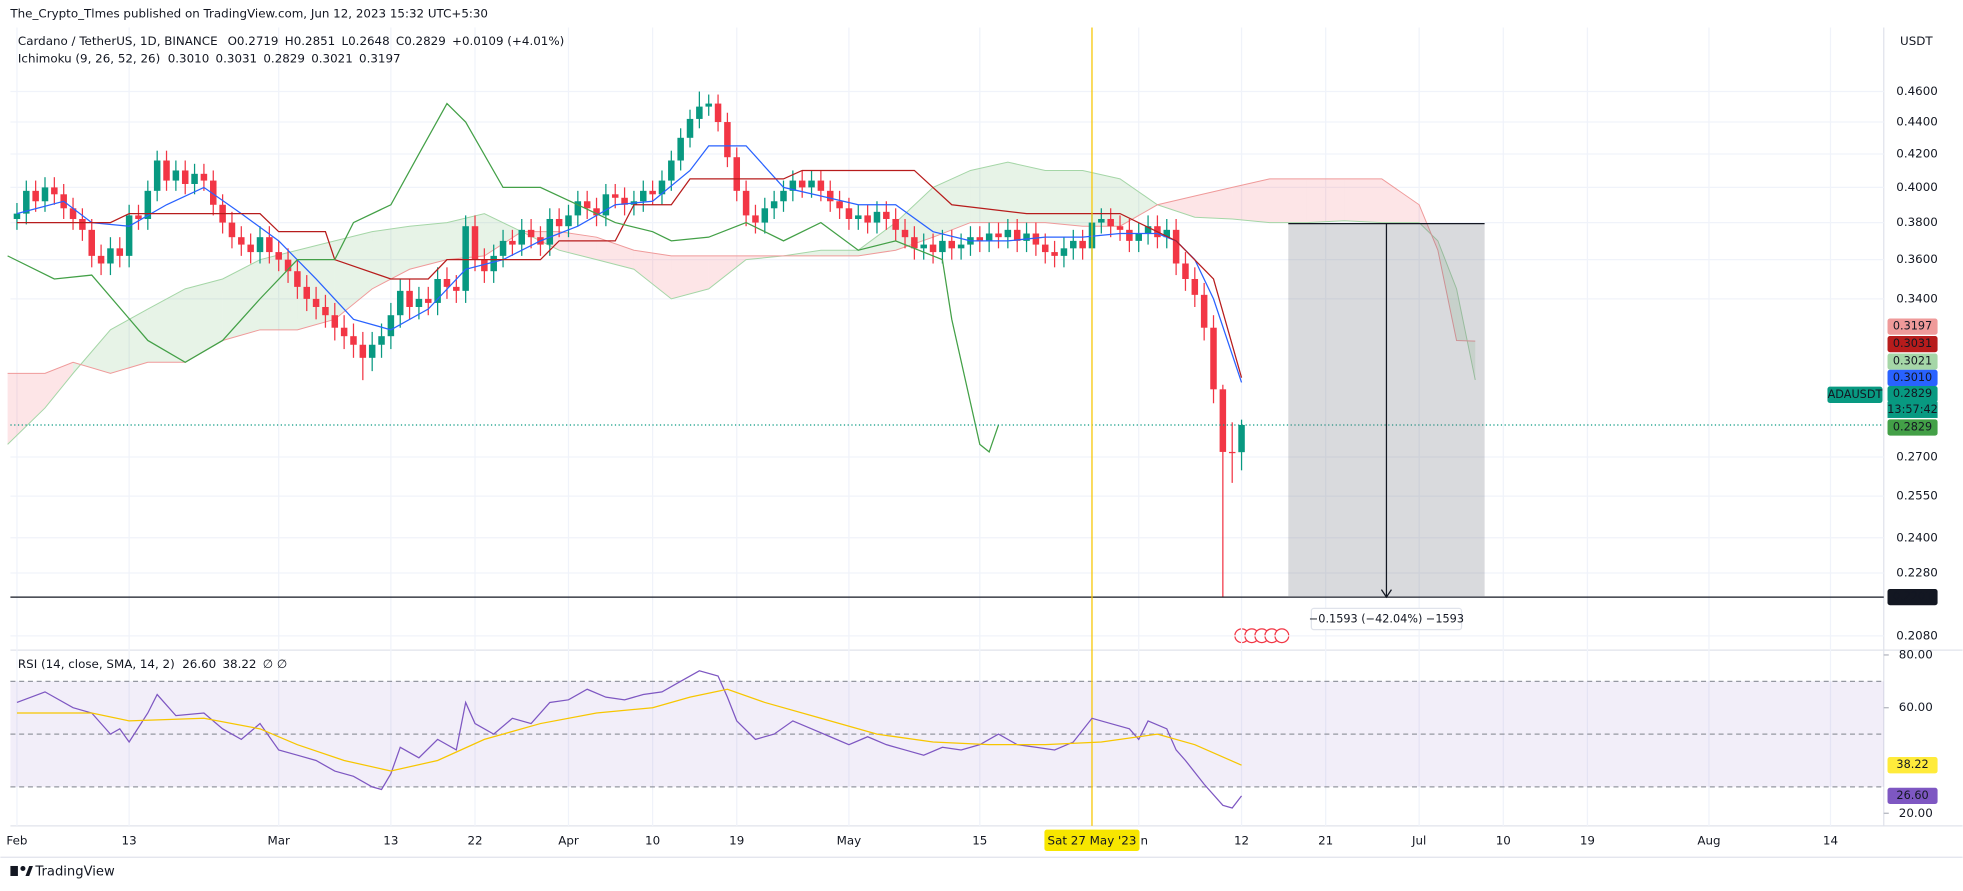 Image resolution: width=1963 pixels, height=891 pixels. I want to click on legend-item: 26.60, so click(199, 664).